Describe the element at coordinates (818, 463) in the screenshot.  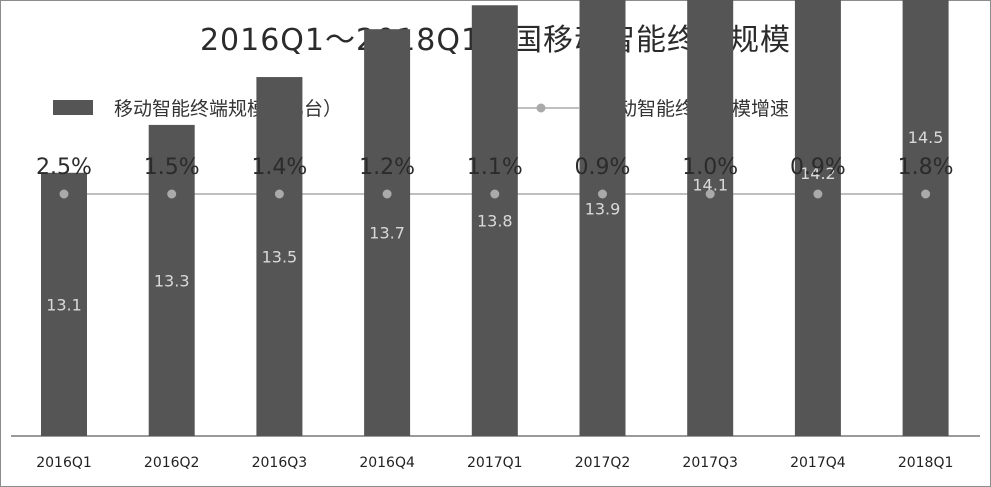
I see `x-tick-label-2017Q4: 2017Q4` at that location.